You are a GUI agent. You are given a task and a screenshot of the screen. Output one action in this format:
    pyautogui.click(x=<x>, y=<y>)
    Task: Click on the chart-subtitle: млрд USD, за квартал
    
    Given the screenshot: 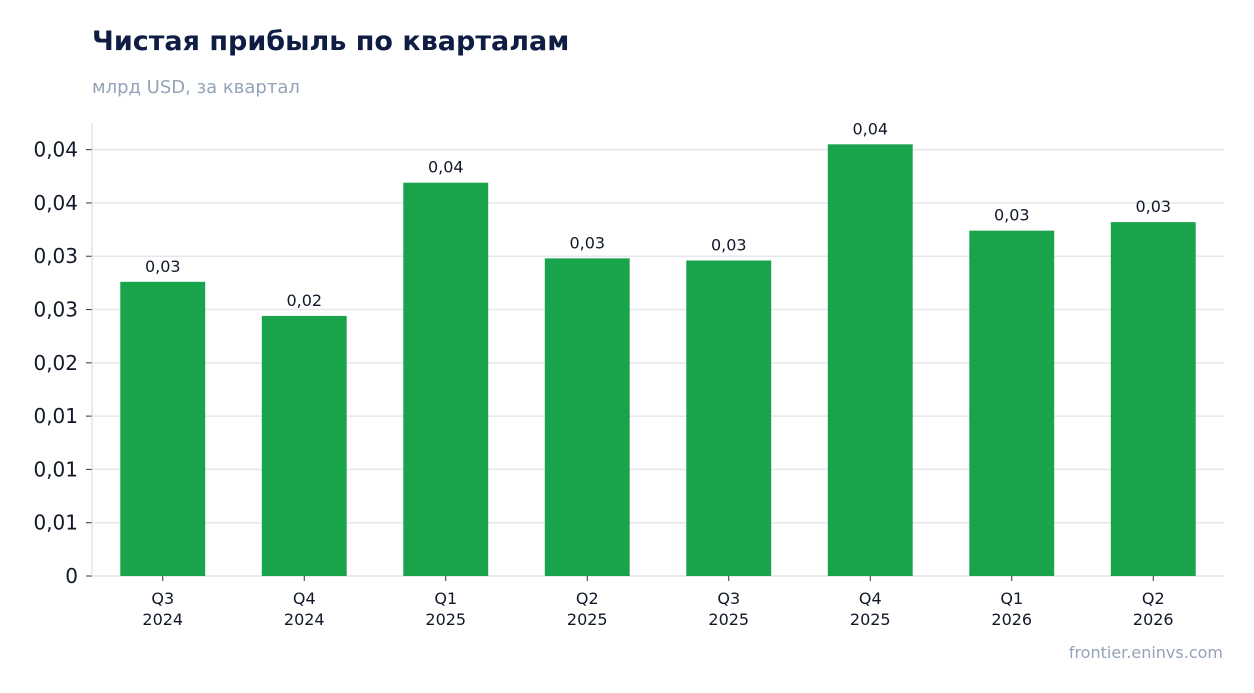 What is the action you would take?
    pyautogui.click(x=196, y=87)
    